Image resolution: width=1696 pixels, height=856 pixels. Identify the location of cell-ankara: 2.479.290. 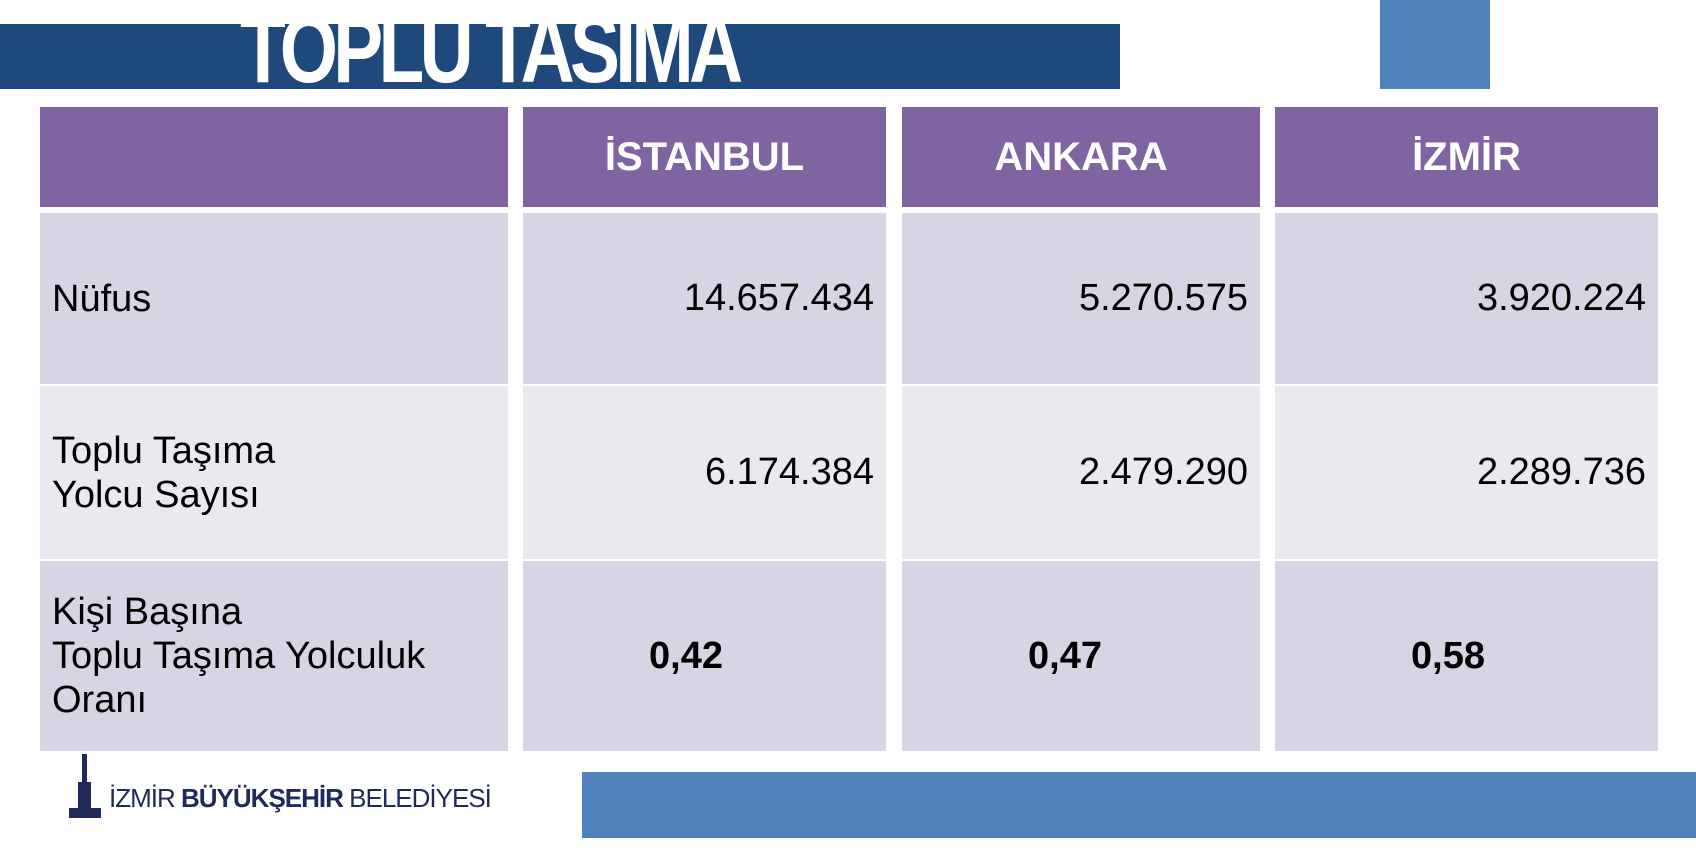
(1081, 472).